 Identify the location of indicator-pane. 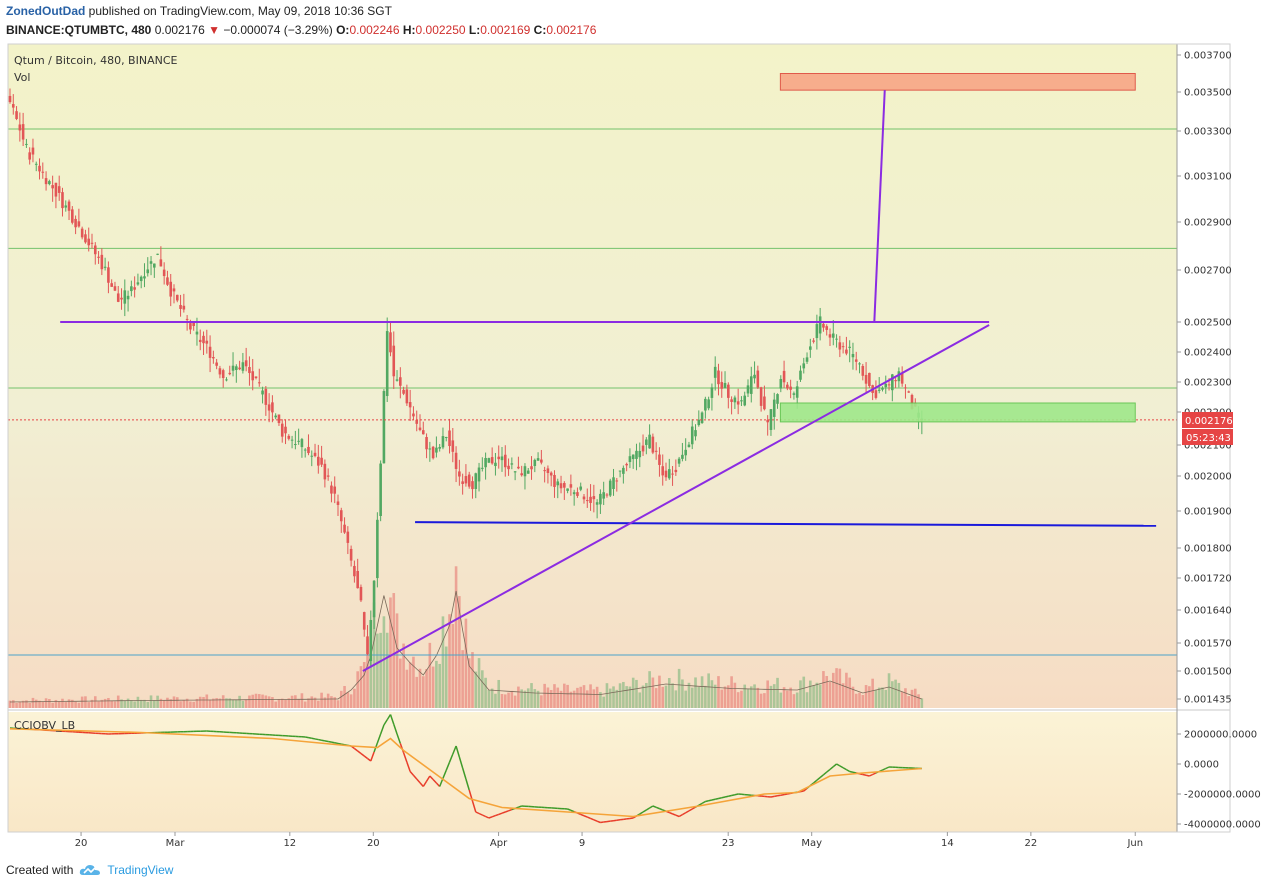
(592, 772).